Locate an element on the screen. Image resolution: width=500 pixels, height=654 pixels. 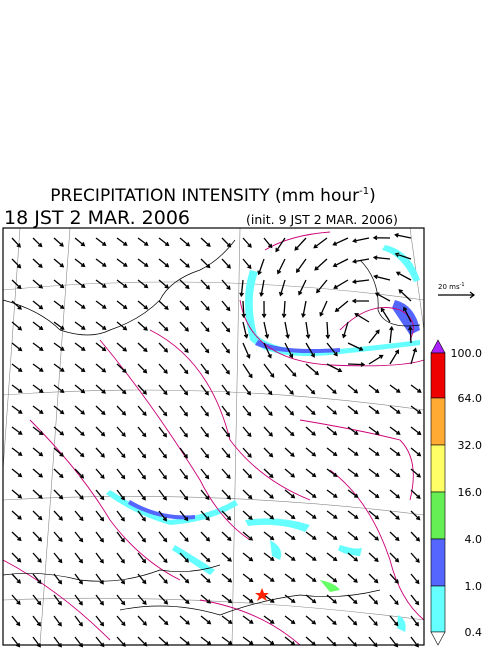
colorbar-labels: 100.0 64.0 32.0 16.0 4.0 1.0 0.4 is located at coordinates (467, 493).